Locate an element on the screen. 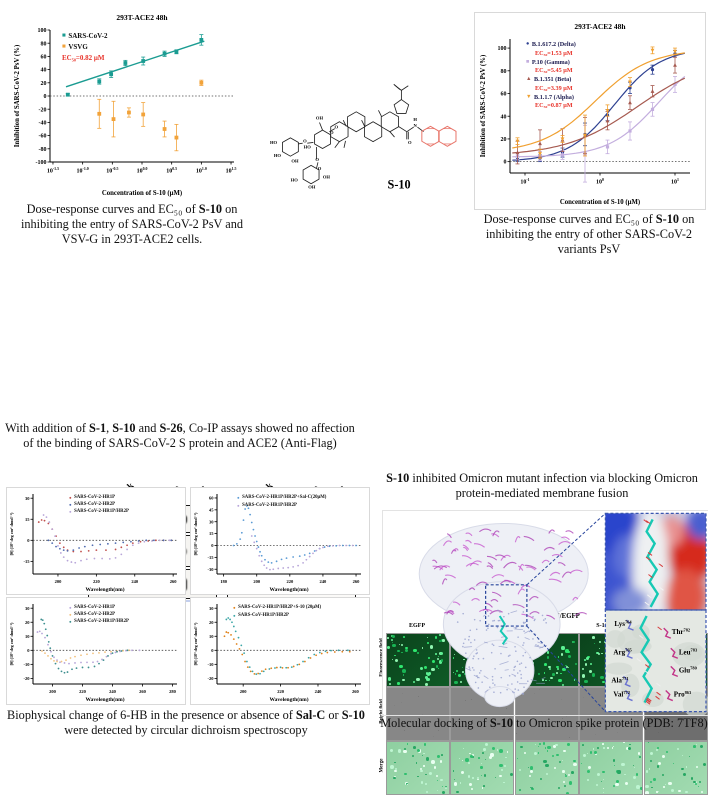  svg-text: 80 is located at coordinates (44, 44).